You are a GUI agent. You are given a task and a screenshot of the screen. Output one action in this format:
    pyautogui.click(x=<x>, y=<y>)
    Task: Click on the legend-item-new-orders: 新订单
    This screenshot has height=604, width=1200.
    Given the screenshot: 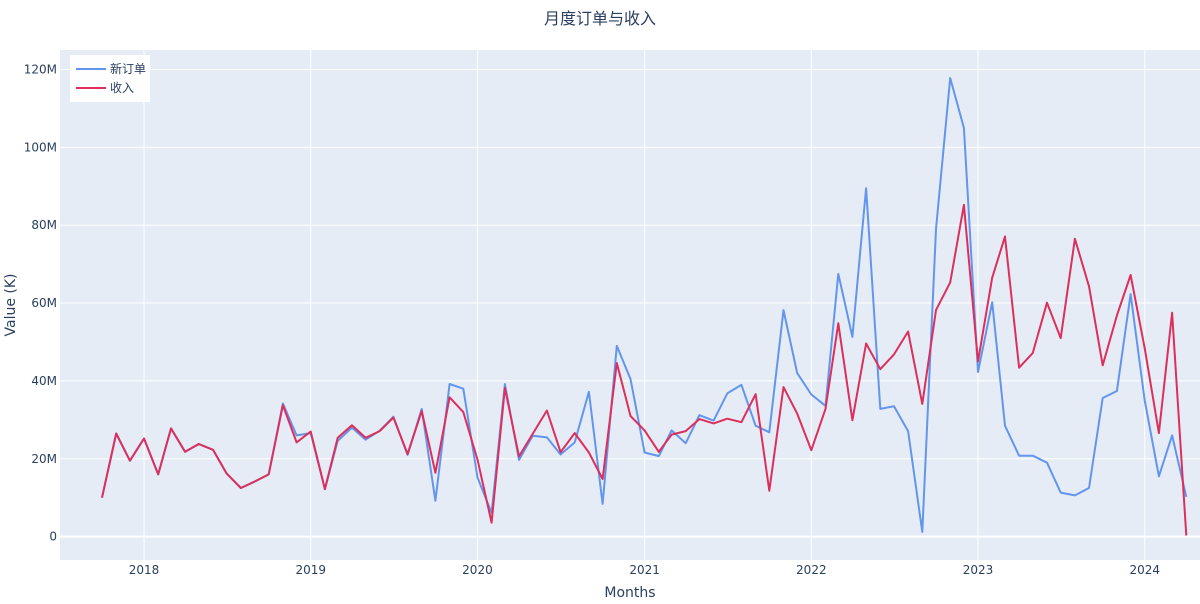 What is the action you would take?
    pyautogui.click(x=111, y=68)
    